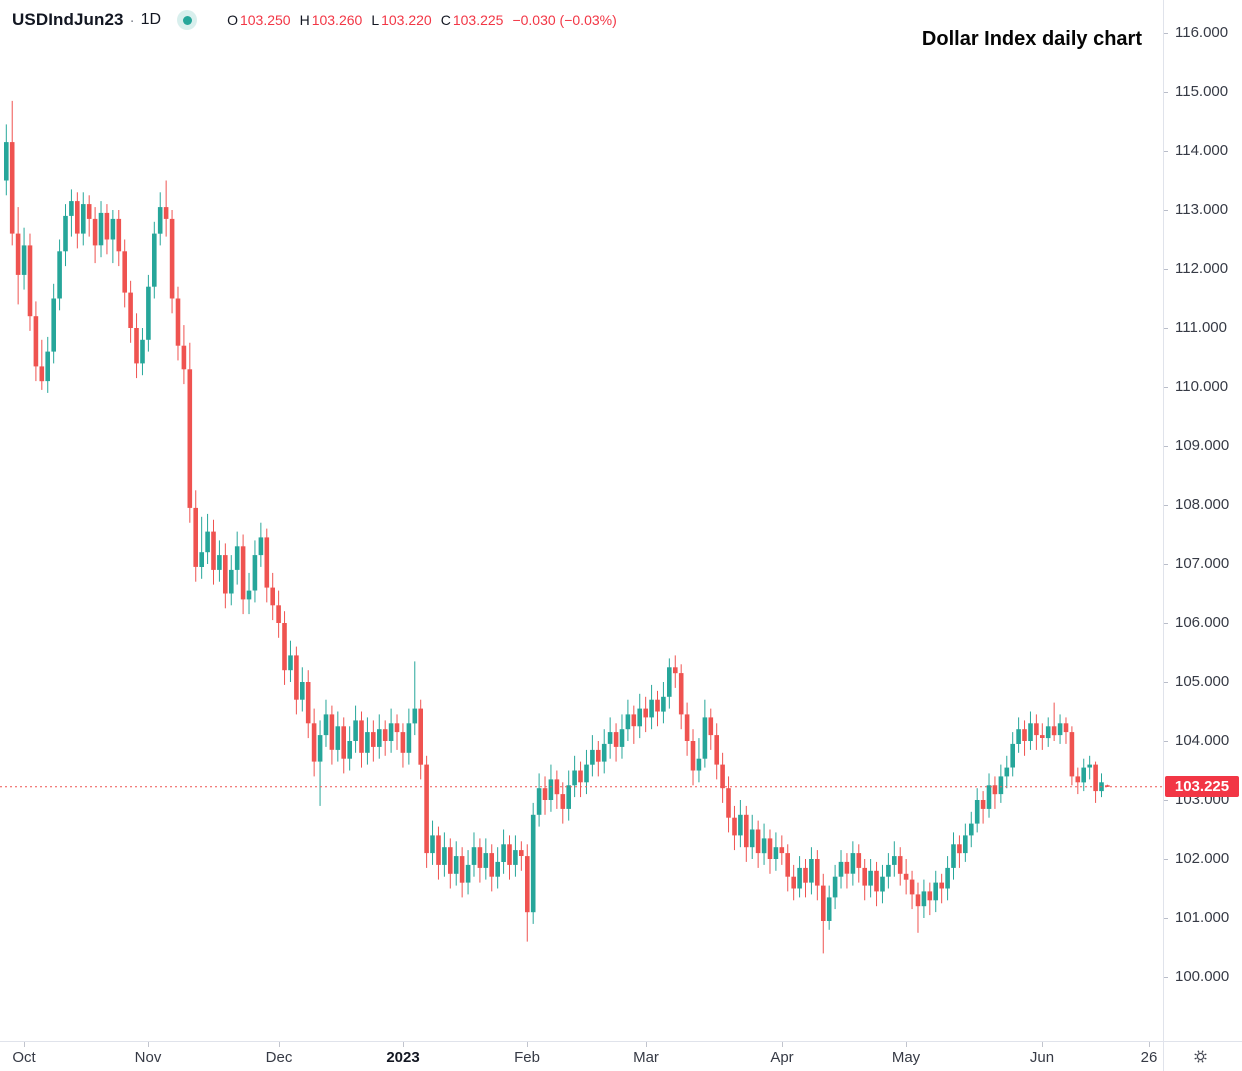 Image resolution: width=1242 pixels, height=1071 pixels. Describe the element at coordinates (406, 20) in the screenshot. I see `low-value: 103.220` at that location.